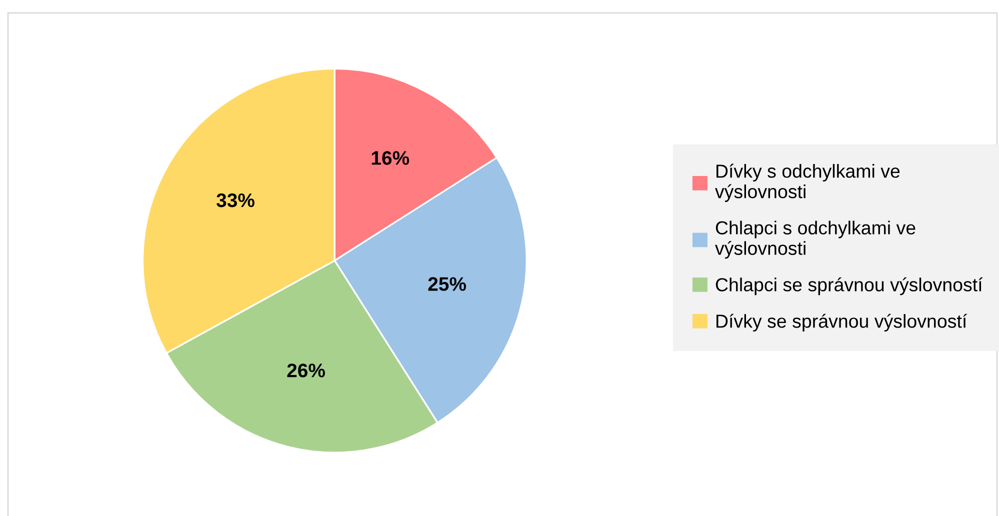 This screenshot has width=999, height=516. Describe the element at coordinates (391, 158) in the screenshot. I see `data-label: 16%` at that location.